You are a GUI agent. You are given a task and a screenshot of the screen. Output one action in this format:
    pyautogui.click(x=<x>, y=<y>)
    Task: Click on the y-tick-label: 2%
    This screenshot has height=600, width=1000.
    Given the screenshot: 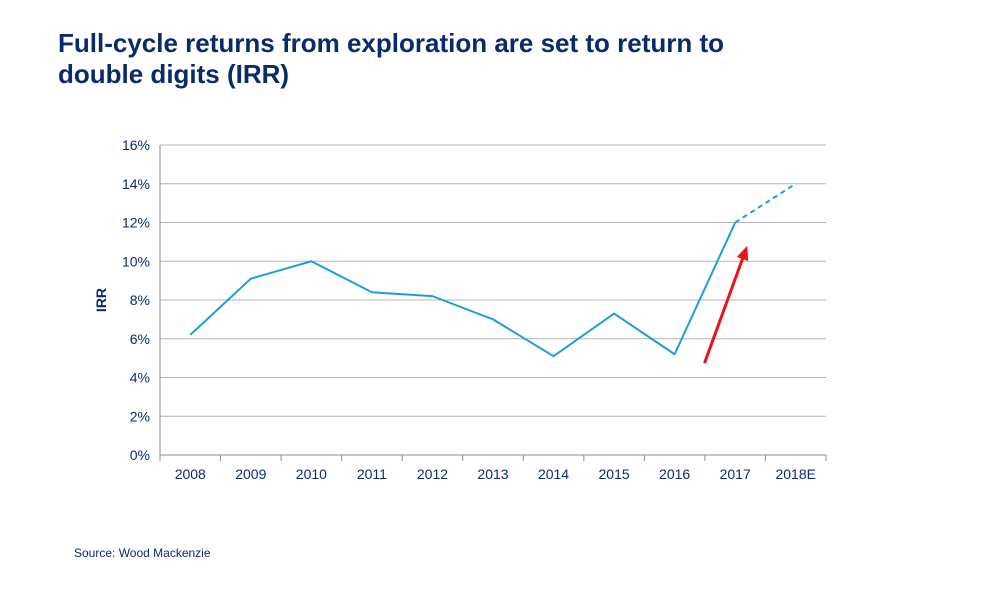 What is the action you would take?
    pyautogui.click(x=140, y=416)
    